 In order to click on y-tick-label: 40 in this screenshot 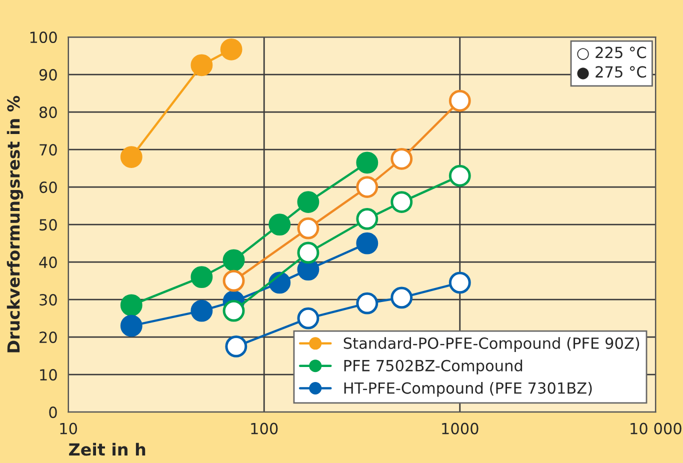, I will do `click(48, 262)`.